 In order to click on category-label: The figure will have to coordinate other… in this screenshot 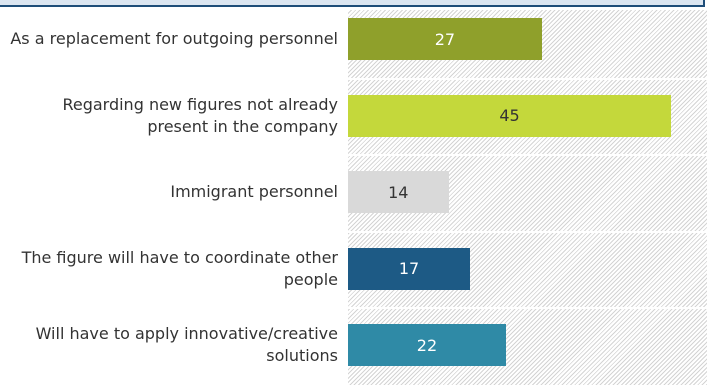, I will do `click(179, 268)`.